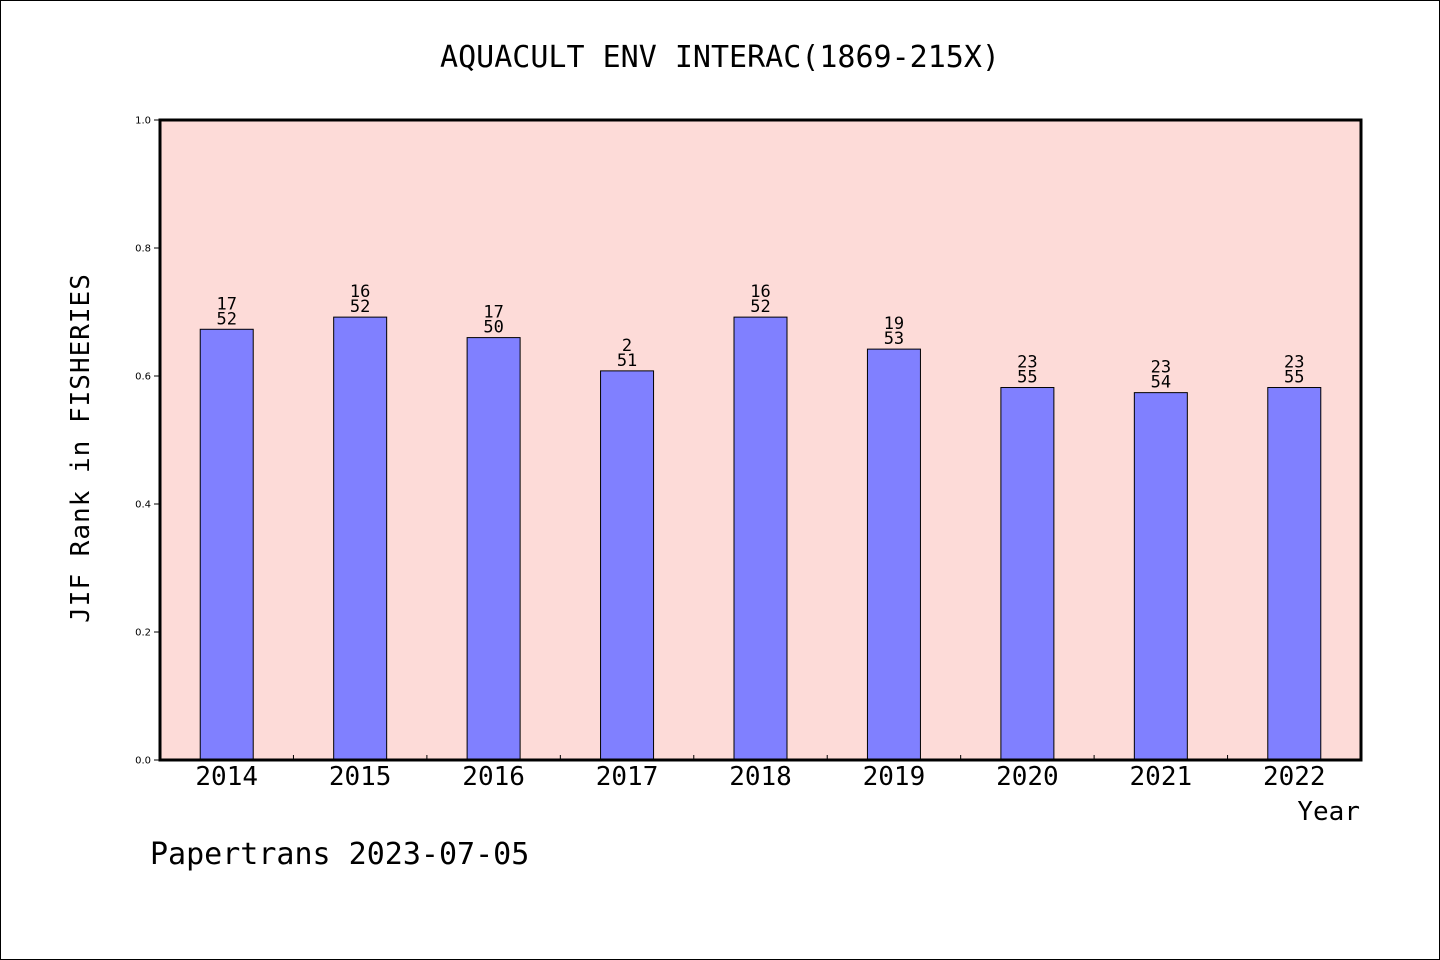 This screenshot has height=960, width=1440. What do you see at coordinates (1161, 777) in the screenshot?
I see `x-tick-label: 2021` at bounding box center [1161, 777].